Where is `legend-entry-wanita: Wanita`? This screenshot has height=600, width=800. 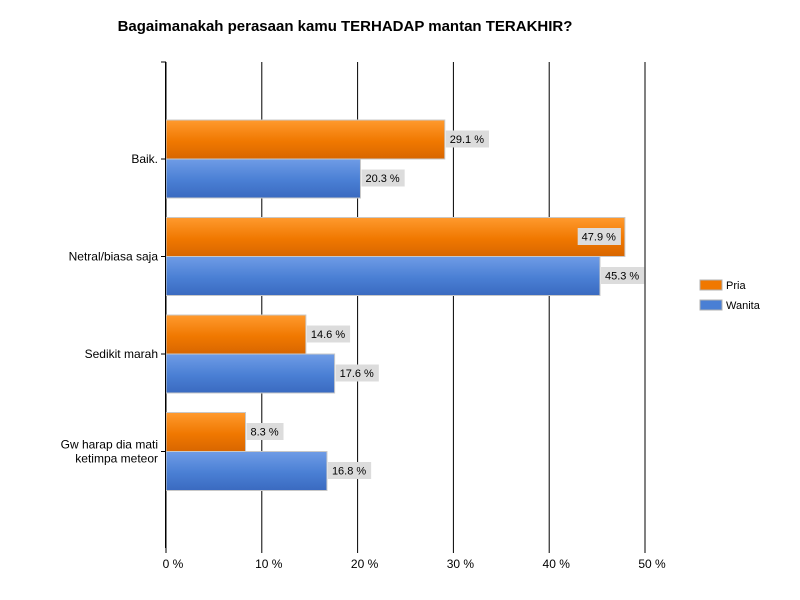
legend-entry-wanita: Wanita is located at coordinates (730, 305).